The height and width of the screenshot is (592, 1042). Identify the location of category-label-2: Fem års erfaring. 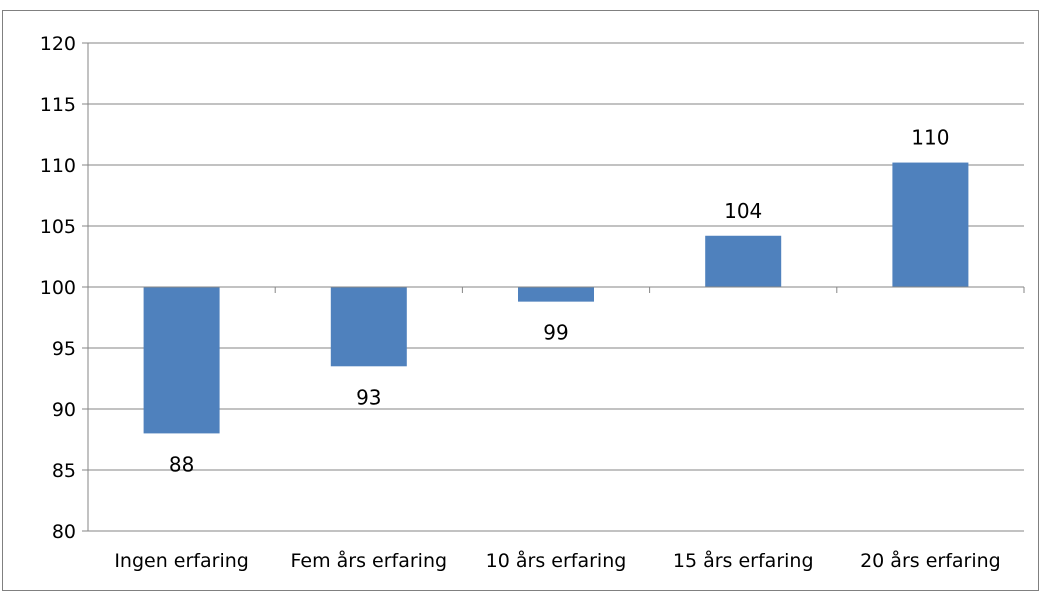
(369, 560).